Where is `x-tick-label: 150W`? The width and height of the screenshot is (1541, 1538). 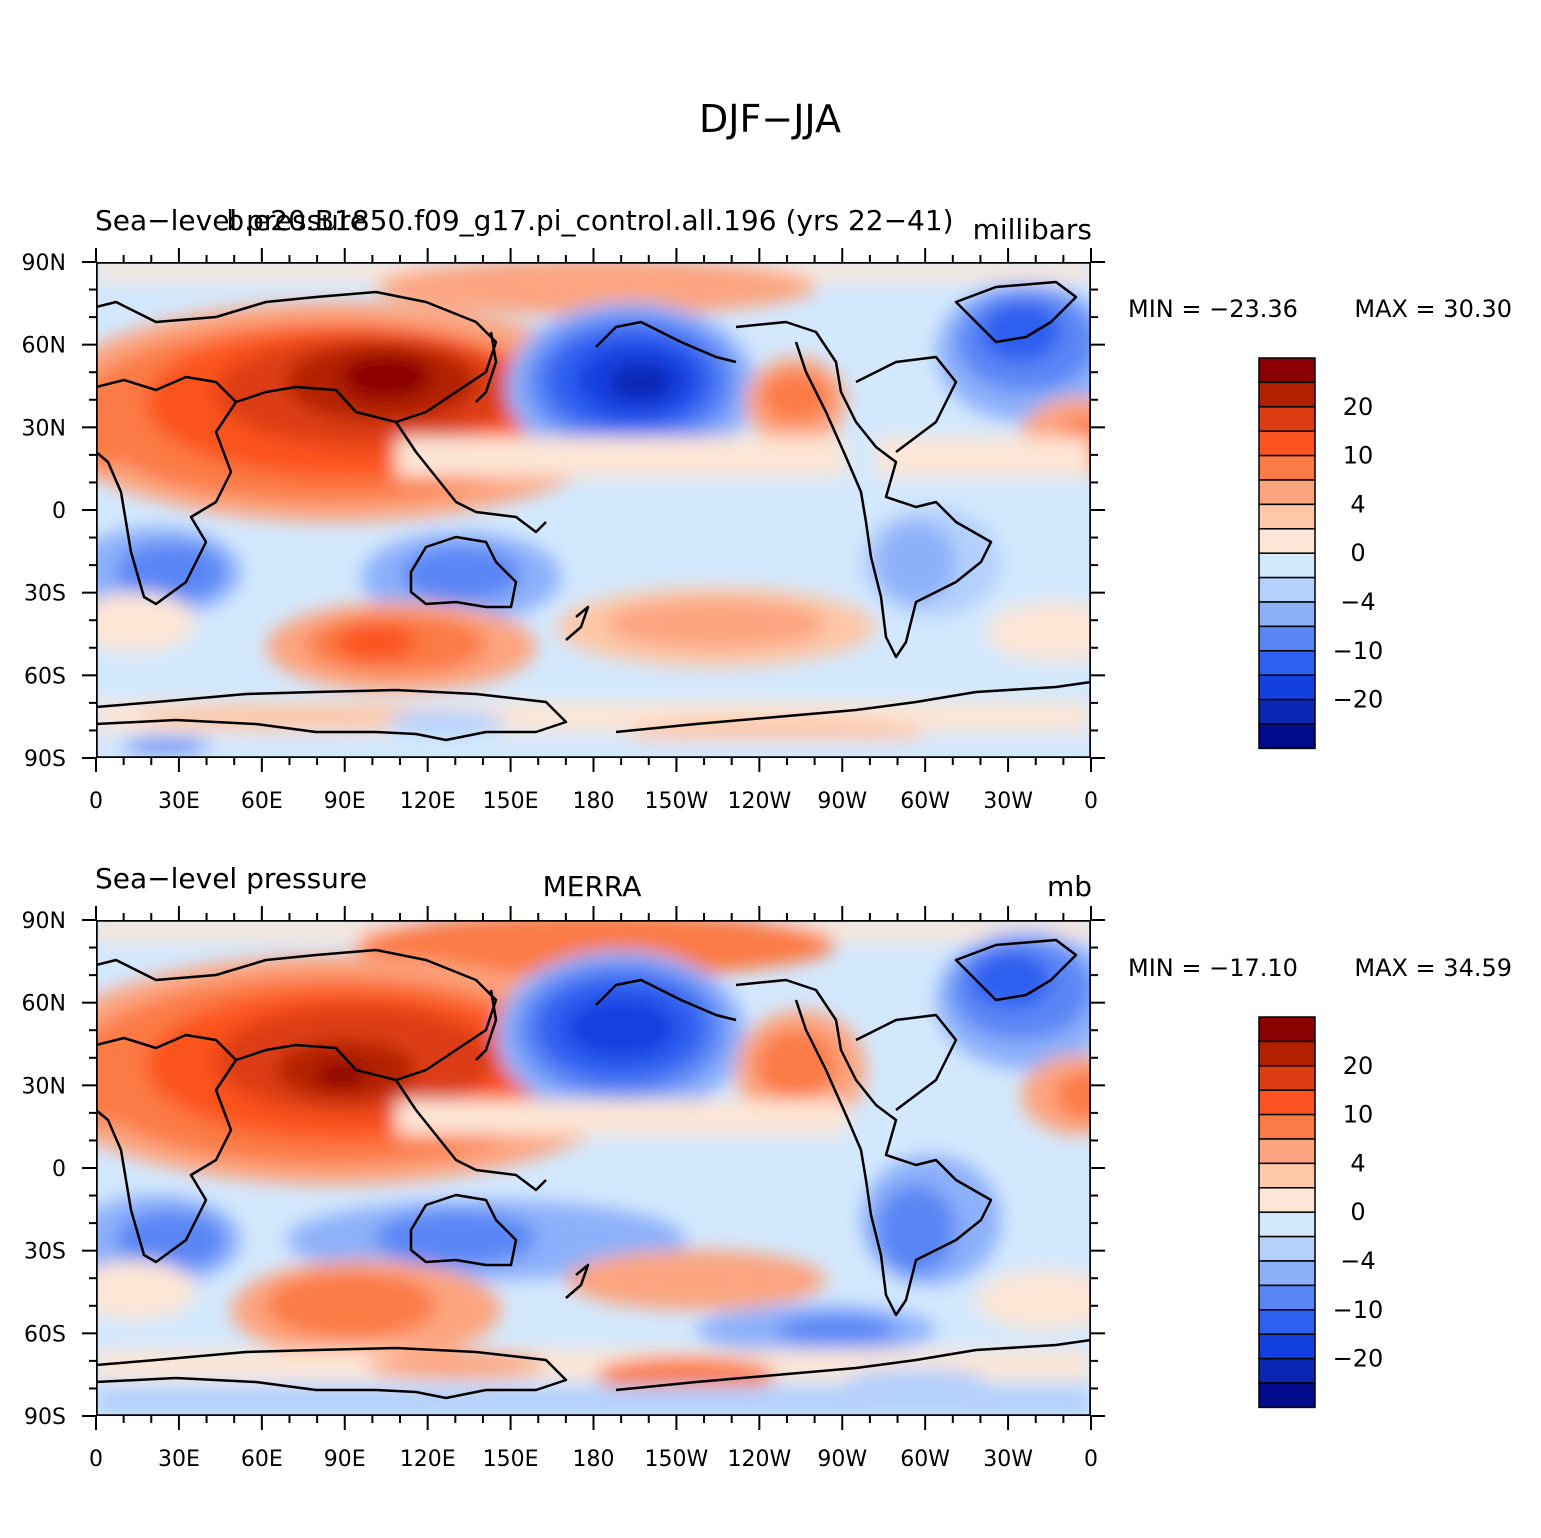 x-tick-label: 150W is located at coordinates (677, 1459).